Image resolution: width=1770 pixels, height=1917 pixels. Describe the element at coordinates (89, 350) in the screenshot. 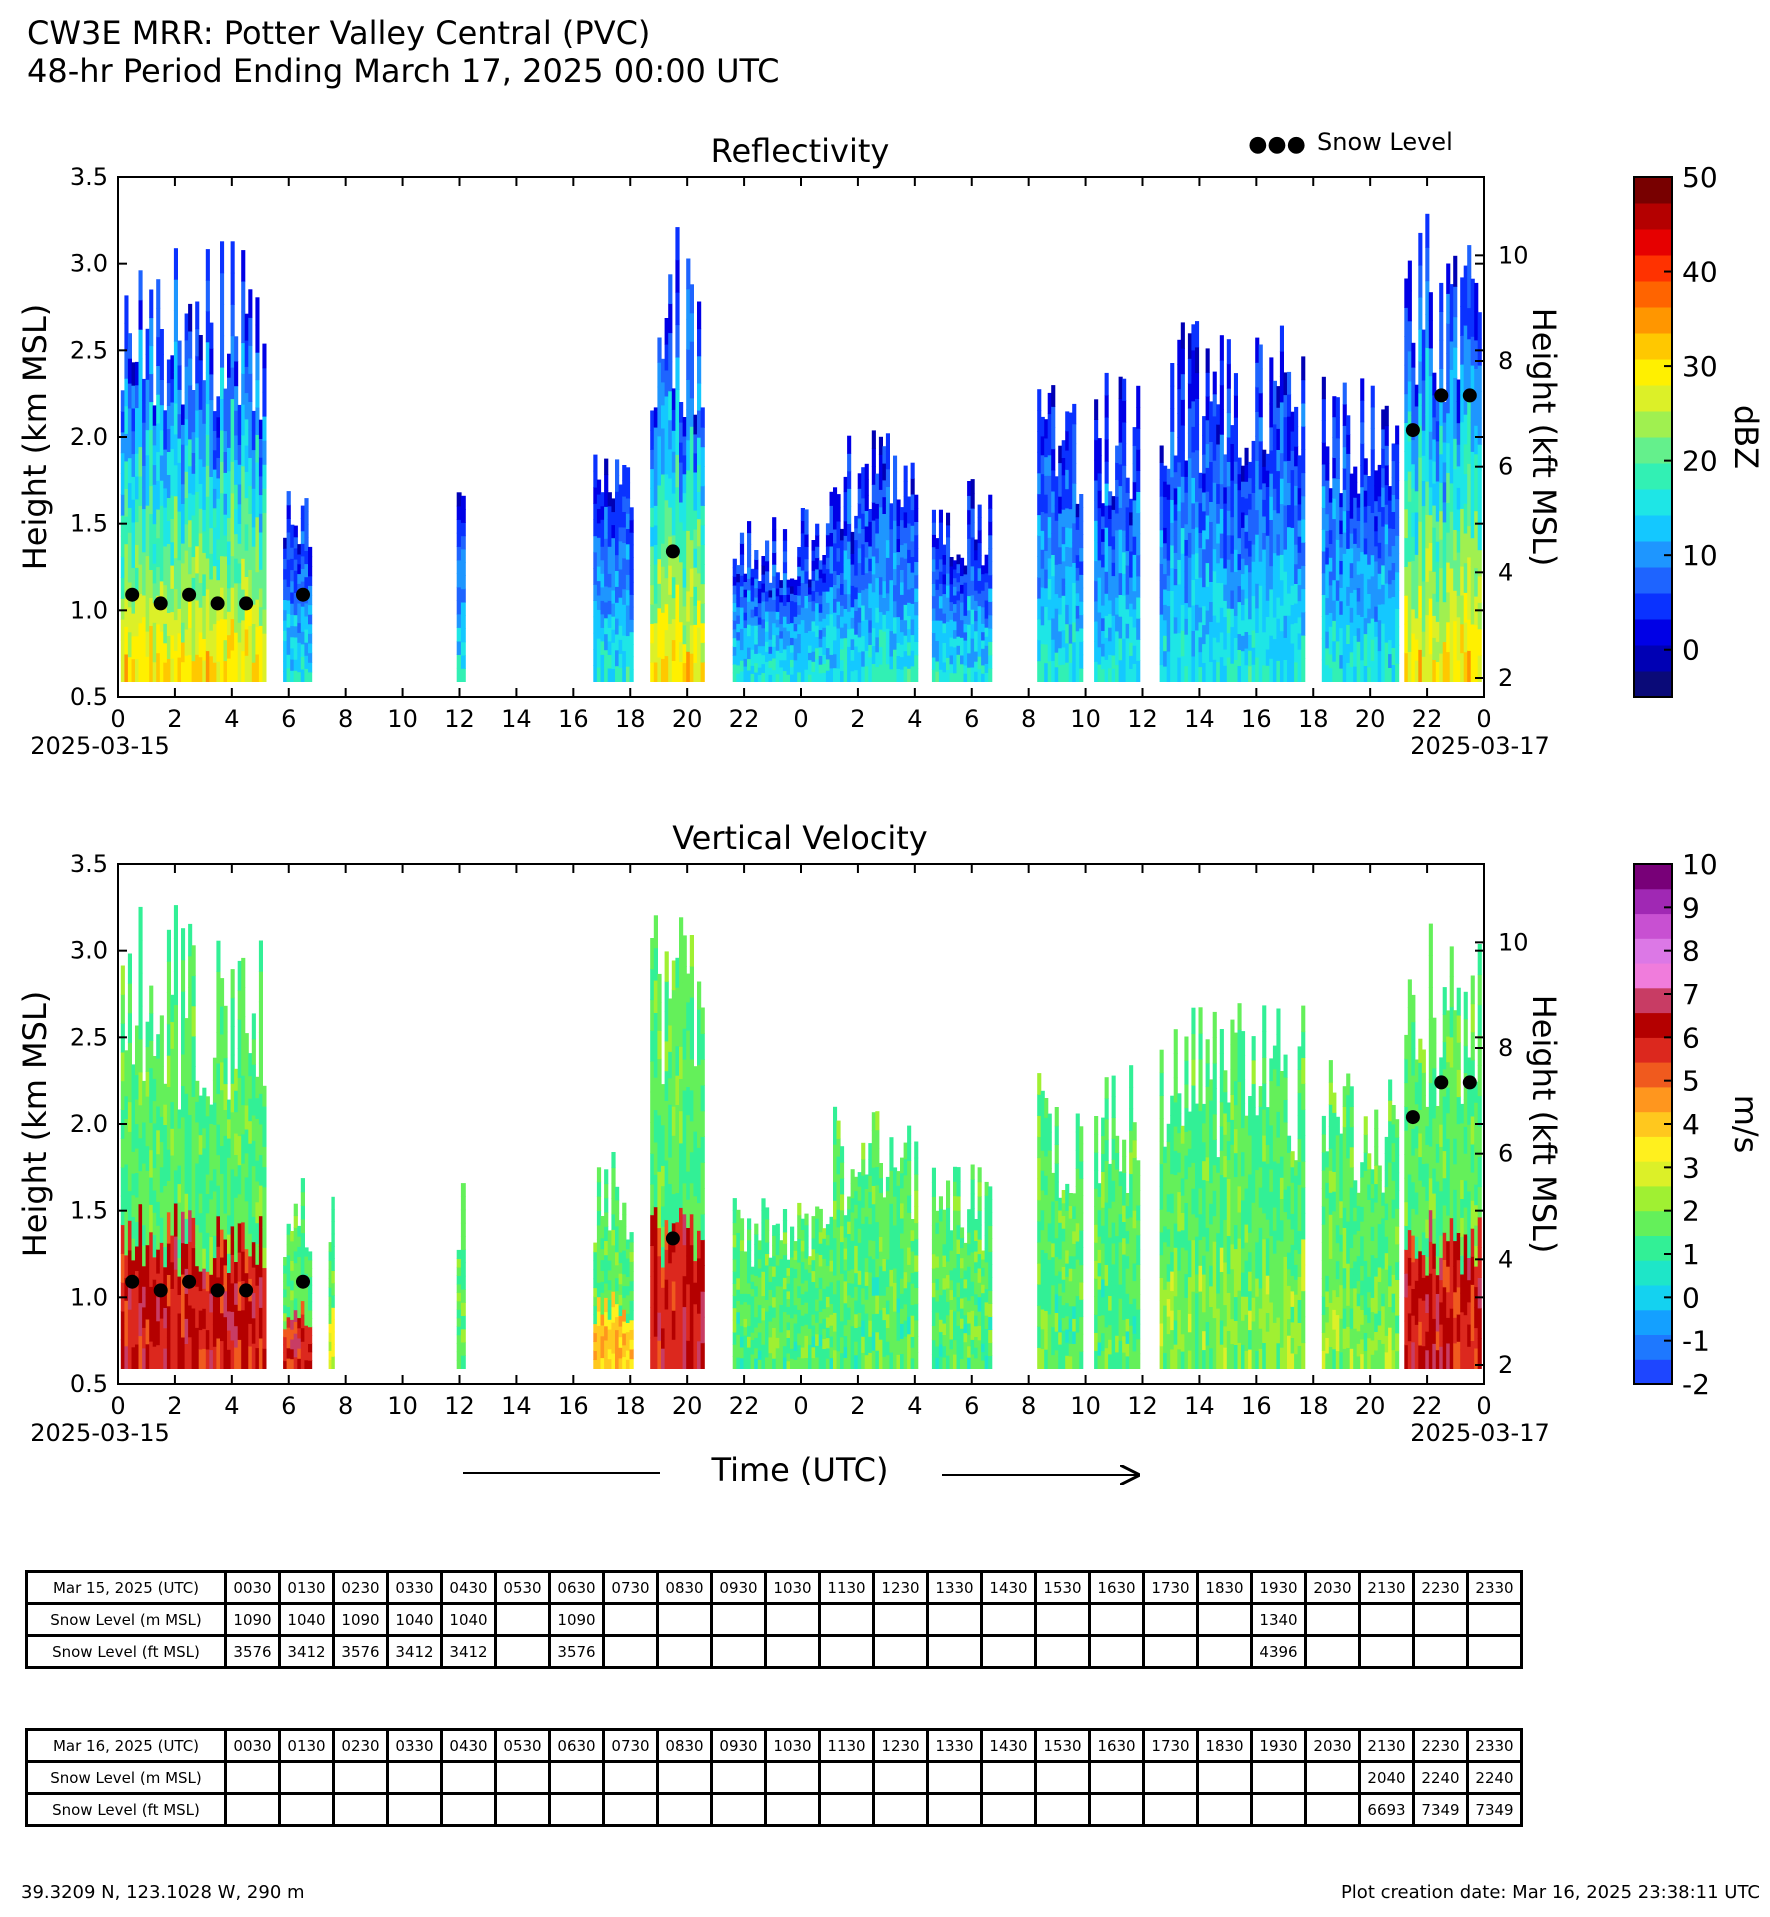

I see `y-tick-label: 2.5` at that location.